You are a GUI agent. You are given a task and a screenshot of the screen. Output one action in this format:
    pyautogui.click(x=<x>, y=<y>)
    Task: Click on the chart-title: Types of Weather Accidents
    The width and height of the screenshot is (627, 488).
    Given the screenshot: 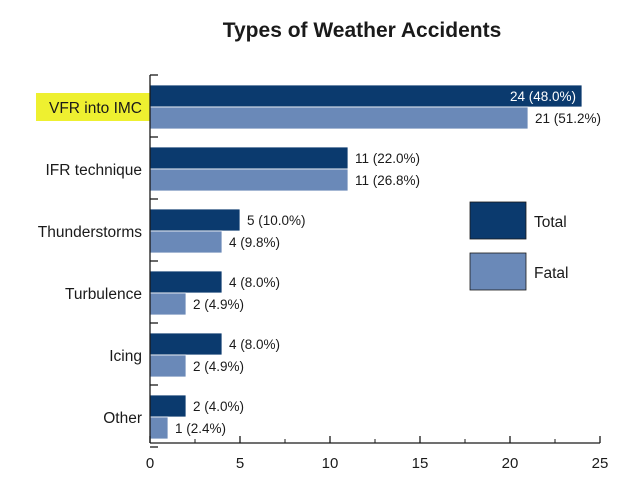 What is the action you would take?
    pyautogui.click(x=362, y=30)
    